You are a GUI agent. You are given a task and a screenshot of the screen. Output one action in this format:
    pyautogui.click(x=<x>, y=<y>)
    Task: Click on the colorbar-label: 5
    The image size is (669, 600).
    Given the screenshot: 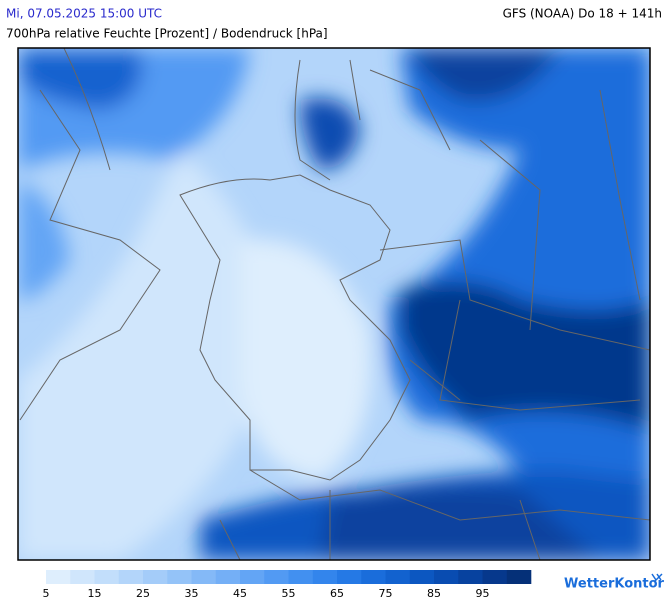 What is the action you would take?
    pyautogui.click(x=46, y=593)
    